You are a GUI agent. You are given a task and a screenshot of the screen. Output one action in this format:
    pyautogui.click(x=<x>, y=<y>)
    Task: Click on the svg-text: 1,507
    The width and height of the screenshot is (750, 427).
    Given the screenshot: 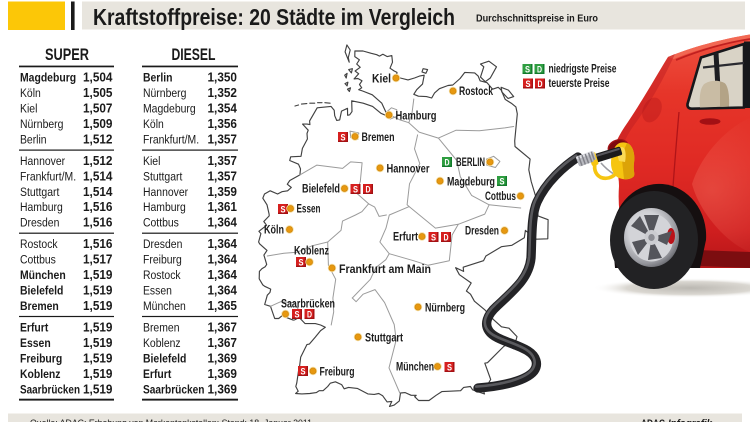 What is the action you would take?
    pyautogui.click(x=98, y=107)
    